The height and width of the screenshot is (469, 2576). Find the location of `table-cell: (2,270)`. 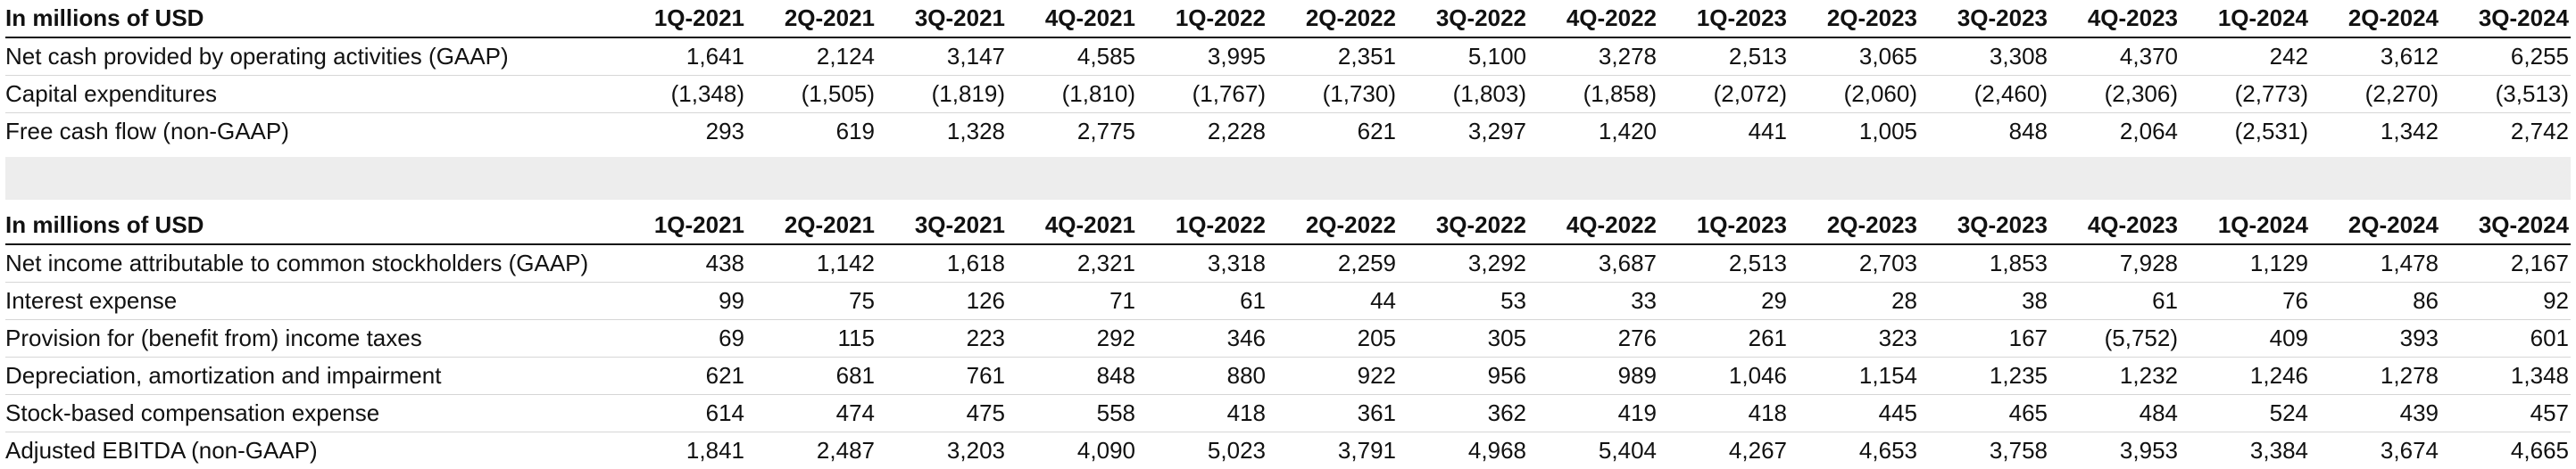

table-cell: (2,270) is located at coordinates (2375, 95).